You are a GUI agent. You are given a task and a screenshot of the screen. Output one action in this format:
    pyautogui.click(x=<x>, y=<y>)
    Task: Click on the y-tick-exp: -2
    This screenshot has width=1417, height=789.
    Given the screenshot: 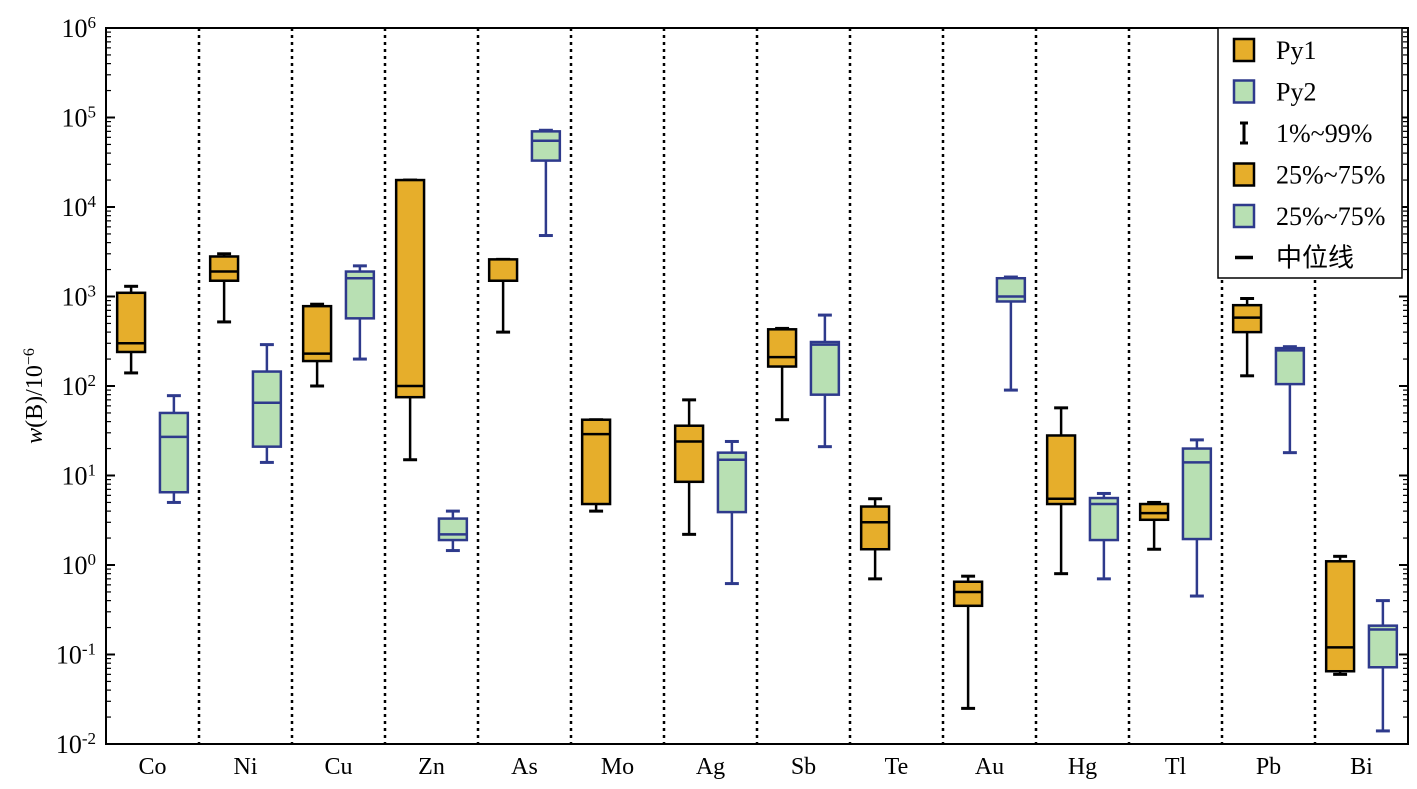 What is the action you would take?
    pyautogui.click(x=89, y=738)
    